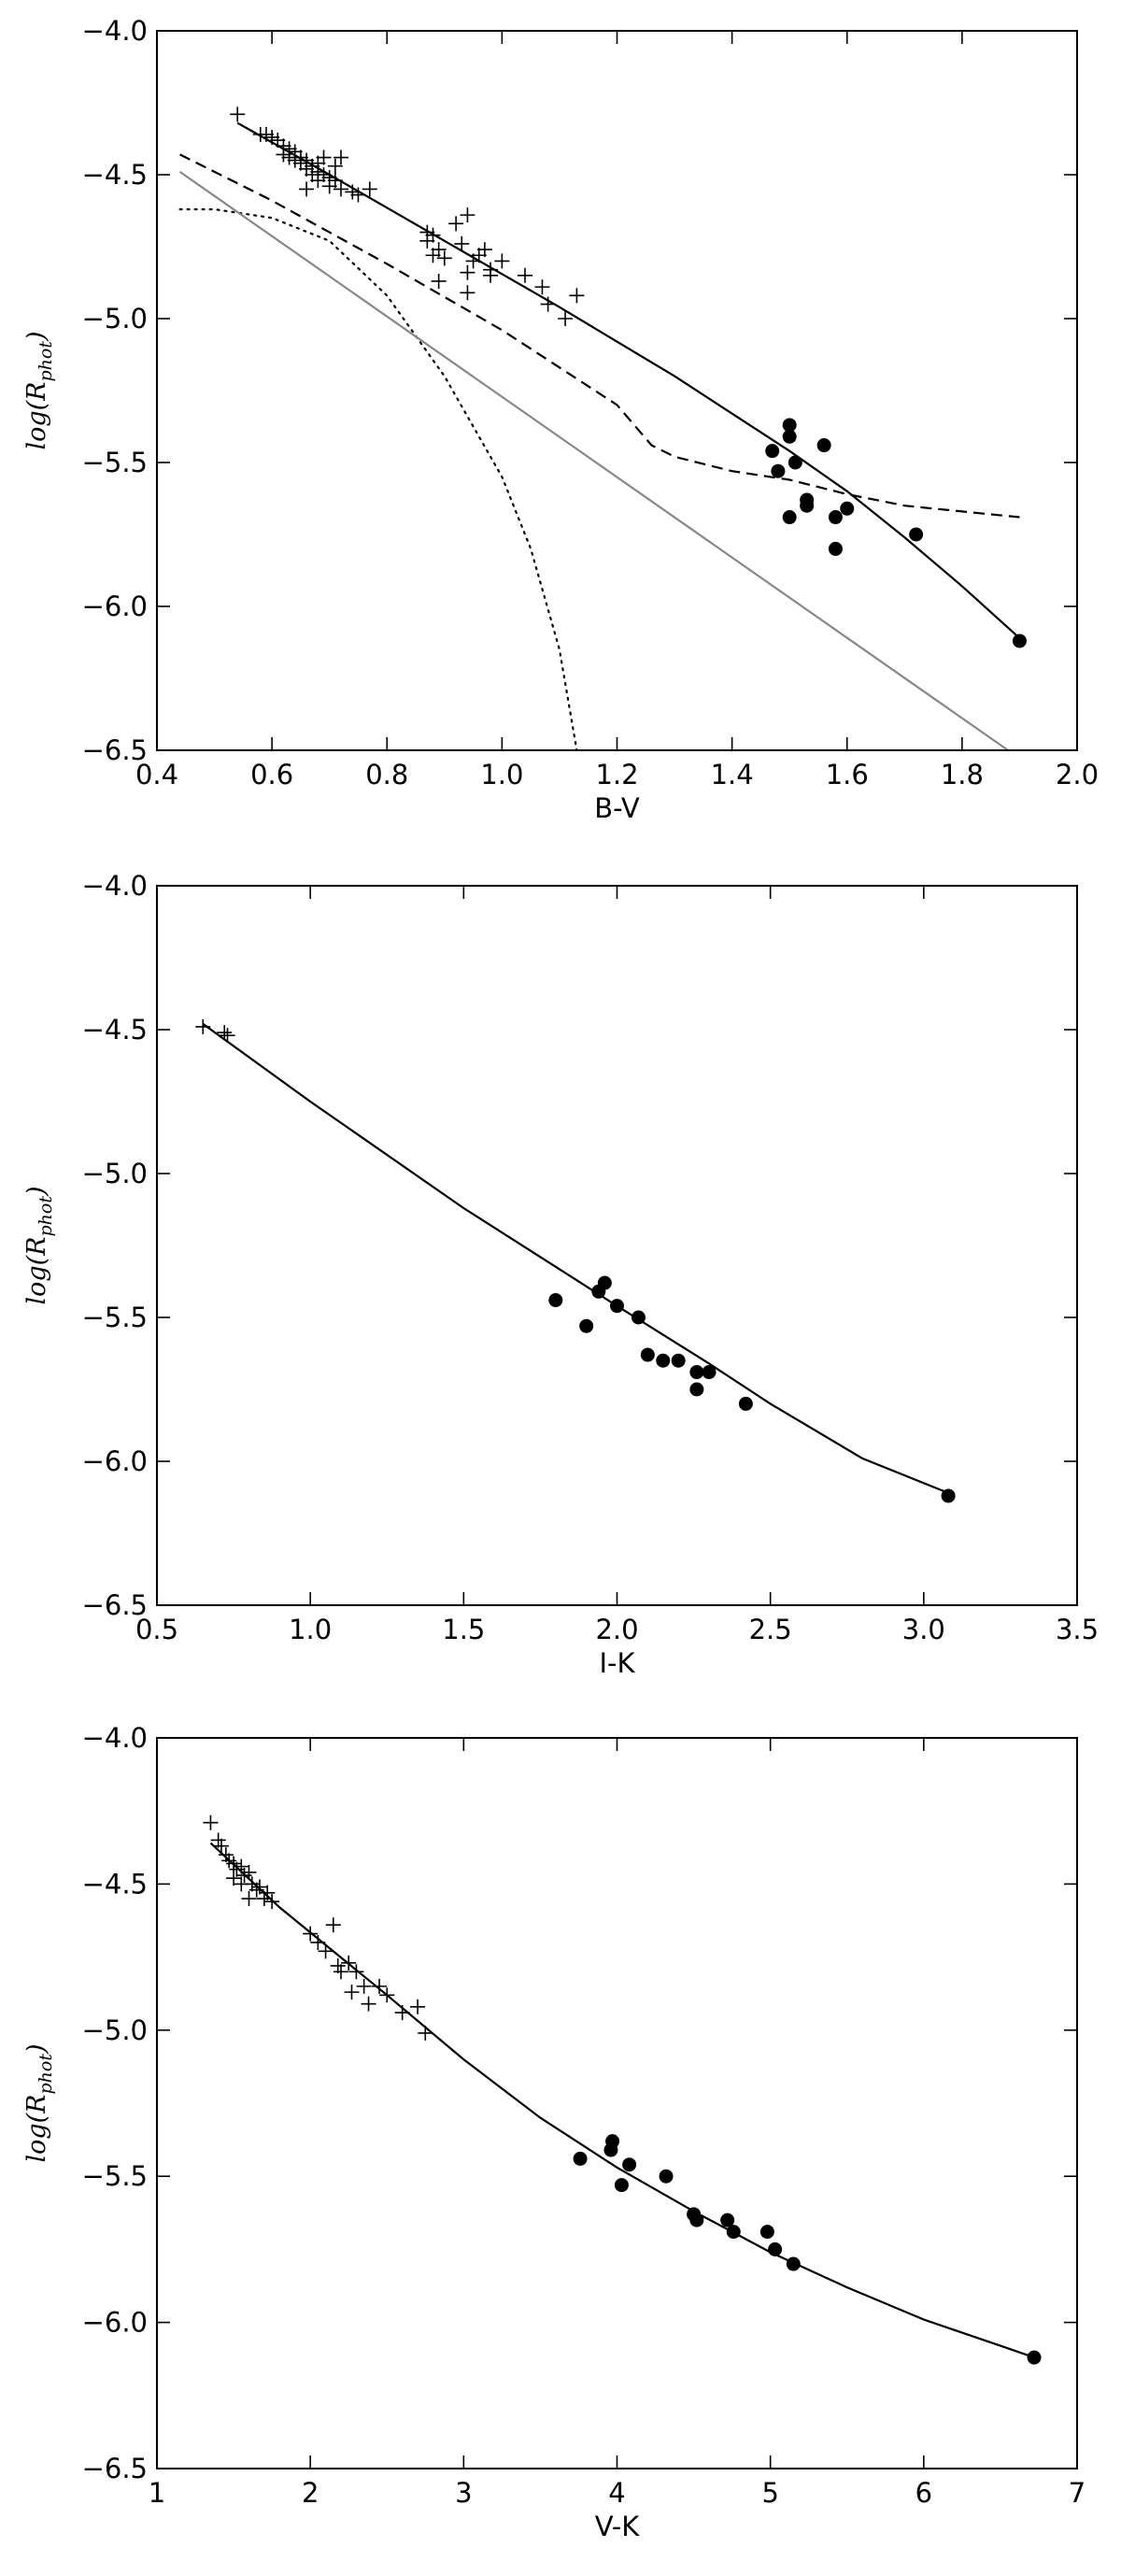 Image resolution: width=1121 pixels, height=2576 pixels. What do you see at coordinates (923, 2493) in the screenshot?
I see `x-tick-label: 6` at bounding box center [923, 2493].